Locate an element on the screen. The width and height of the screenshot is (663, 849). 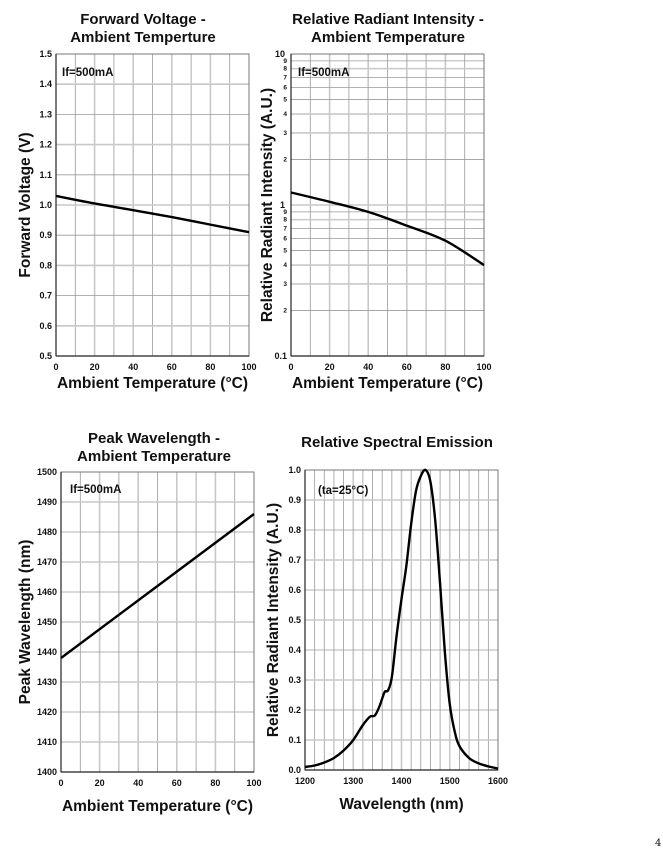
y-tick-label: 1480 is located at coordinates (47, 532).